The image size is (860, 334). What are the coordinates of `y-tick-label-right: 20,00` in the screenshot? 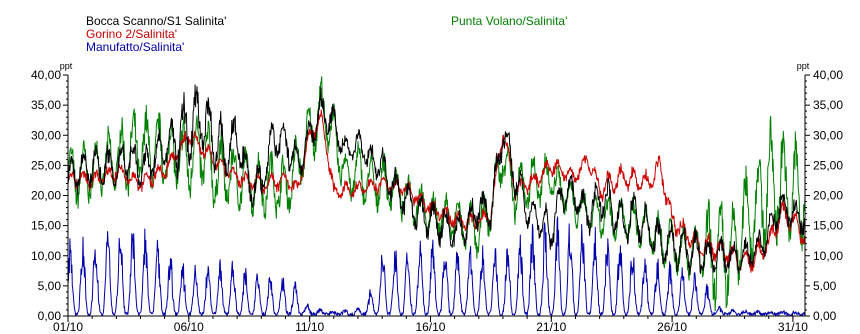 It's located at (828, 196).